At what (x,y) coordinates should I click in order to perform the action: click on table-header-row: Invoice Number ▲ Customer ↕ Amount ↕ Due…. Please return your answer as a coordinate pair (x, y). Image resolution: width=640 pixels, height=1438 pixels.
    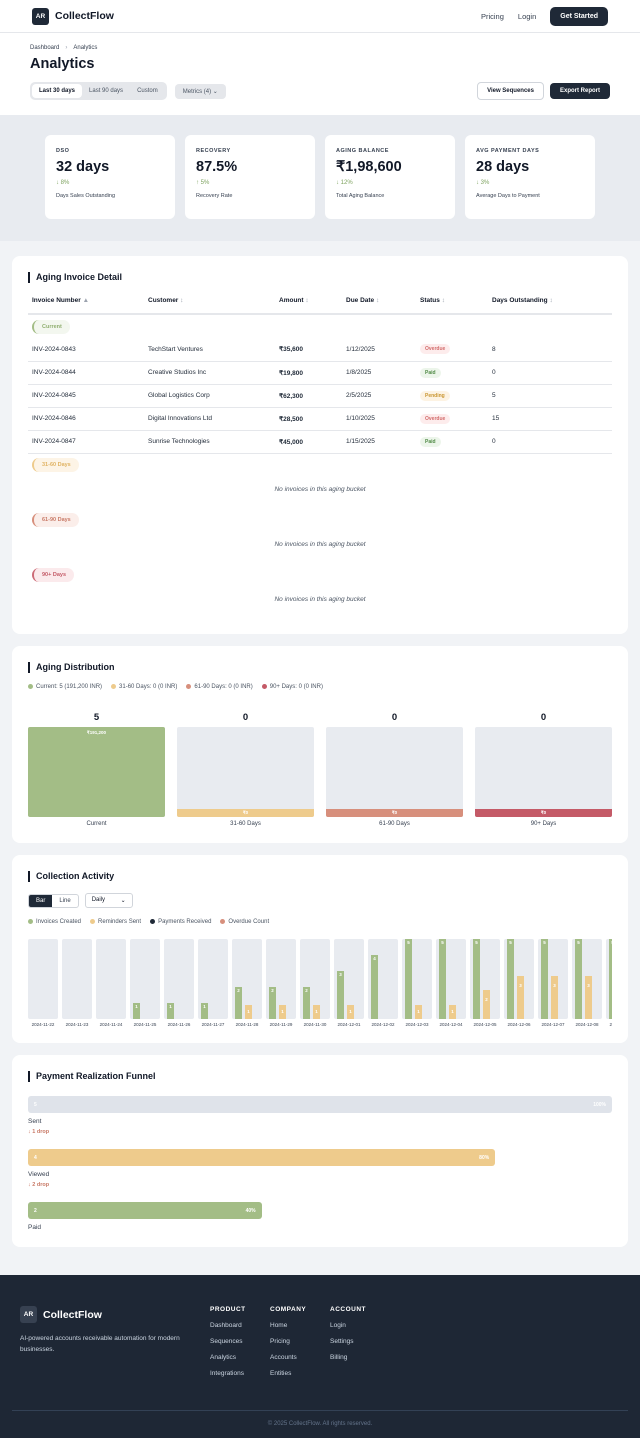
    Looking at the image, I should click on (320, 306).